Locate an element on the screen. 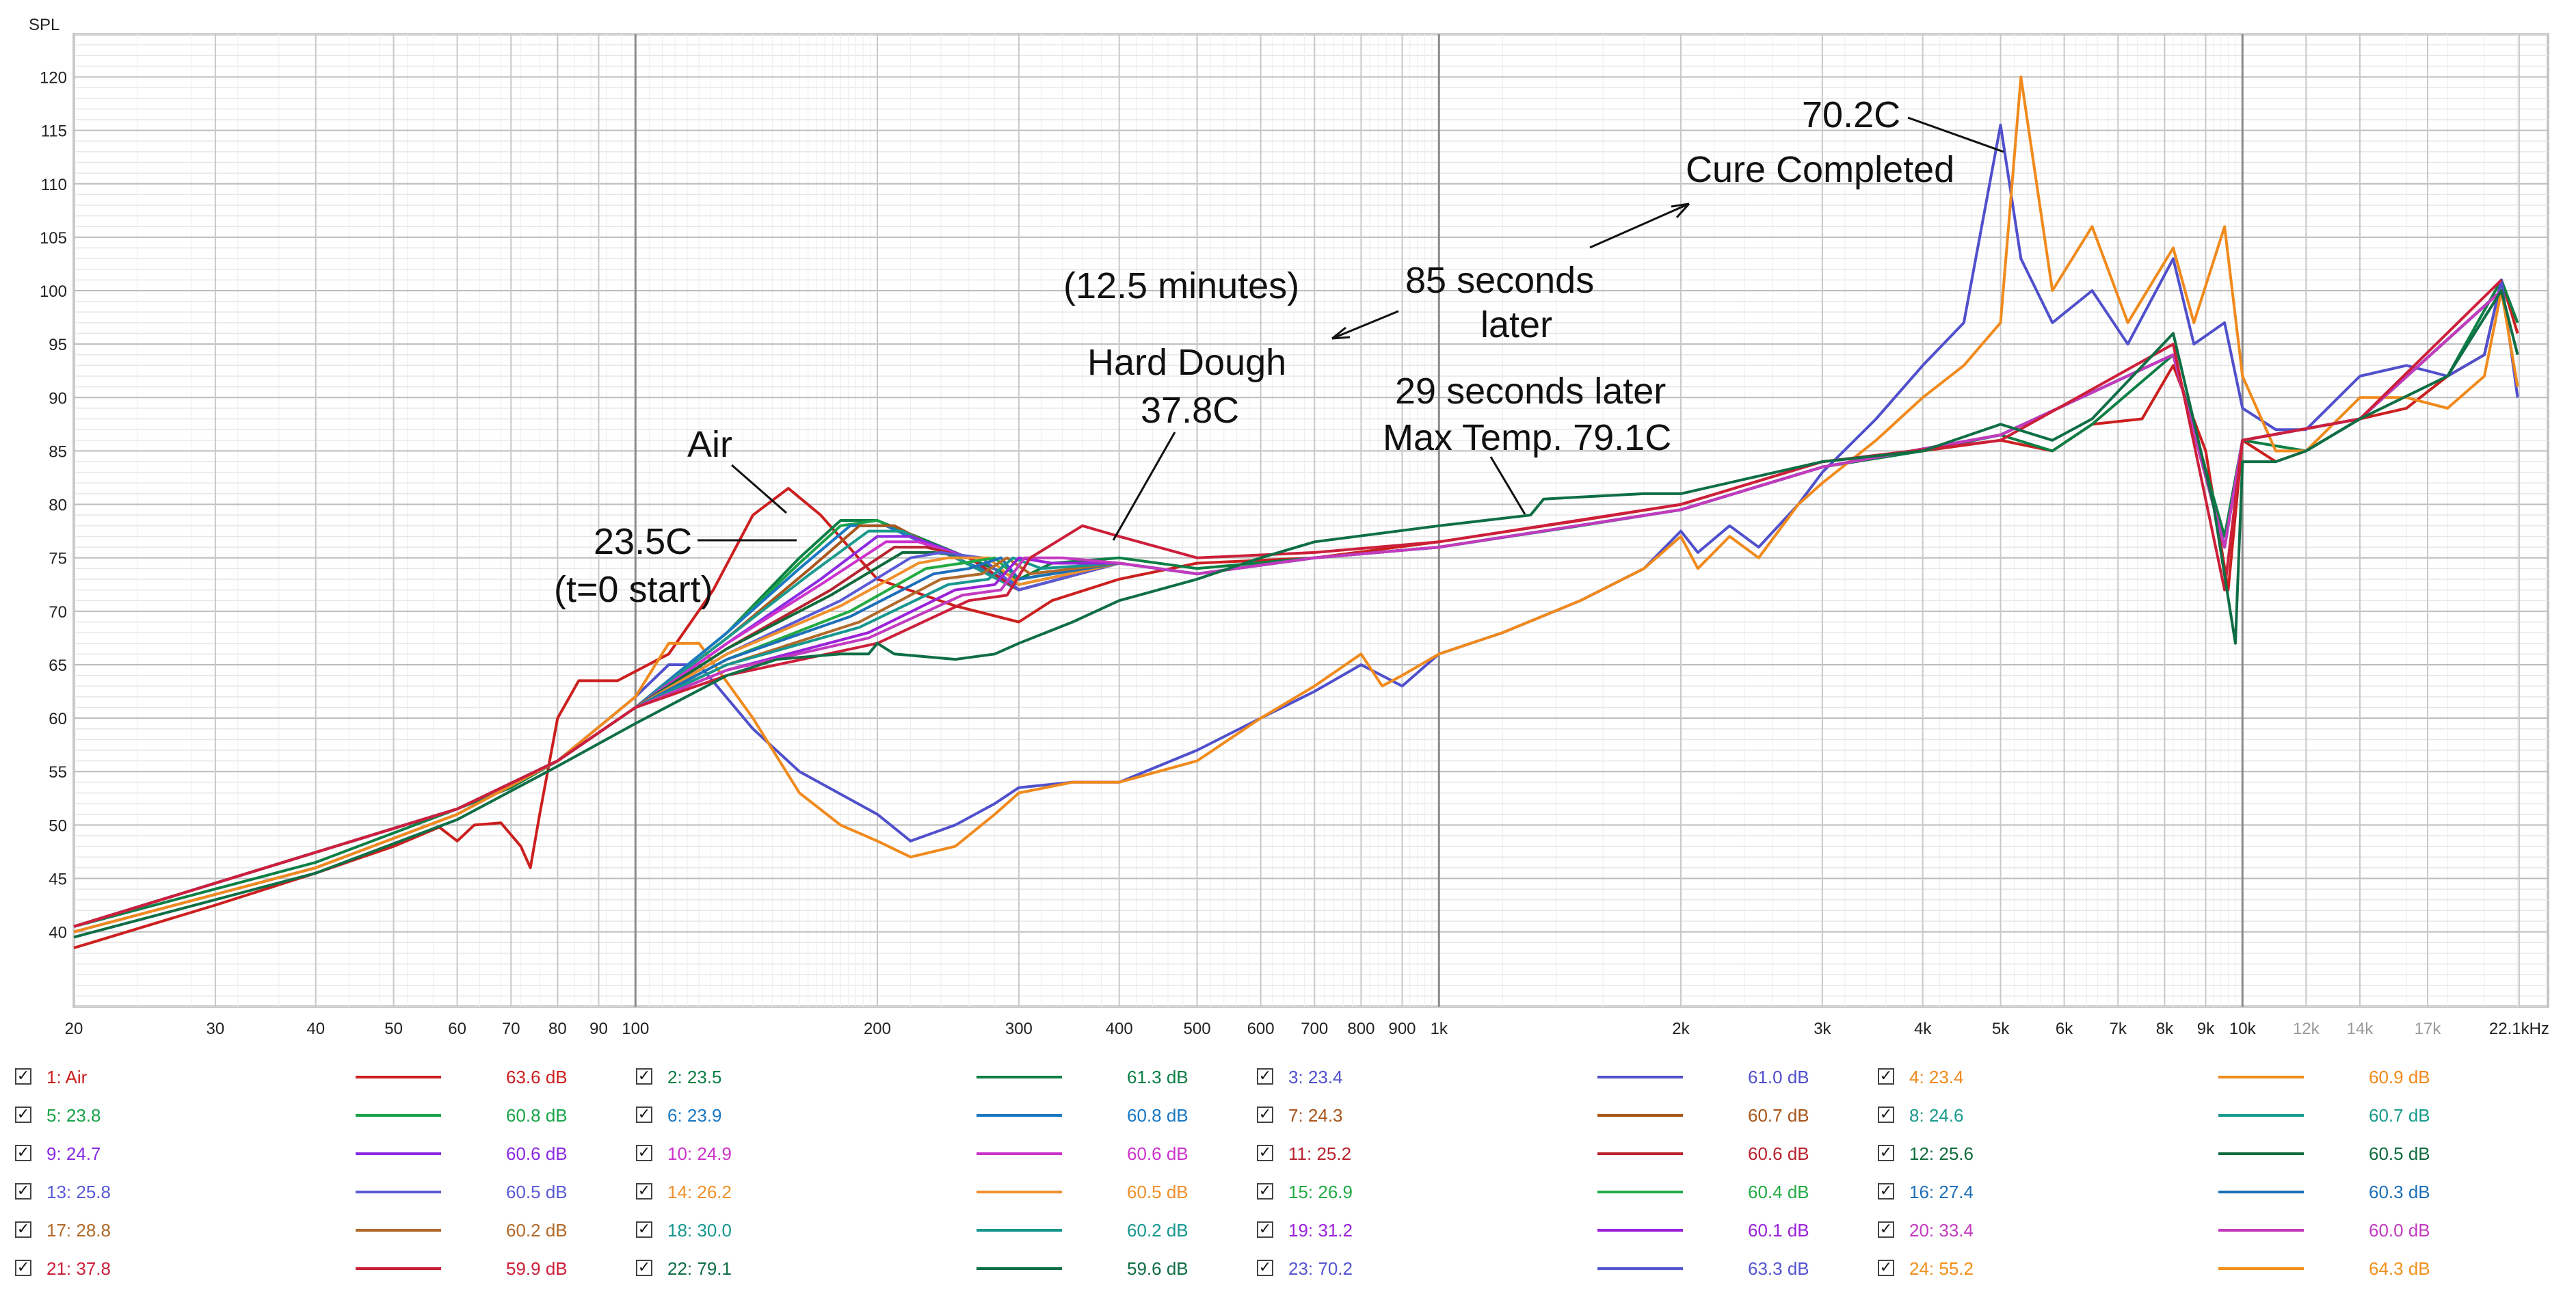 The image size is (2576, 1298). legend-name: 12: 25.6 is located at coordinates (1941, 1153).